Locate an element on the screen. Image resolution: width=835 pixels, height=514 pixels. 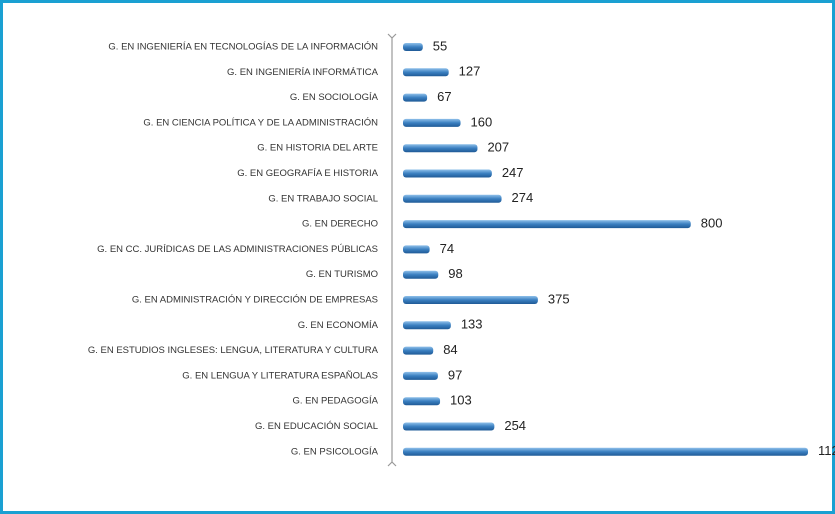
category-label: G. EN SOCIOLOGÍA is located at coordinates (334, 97).